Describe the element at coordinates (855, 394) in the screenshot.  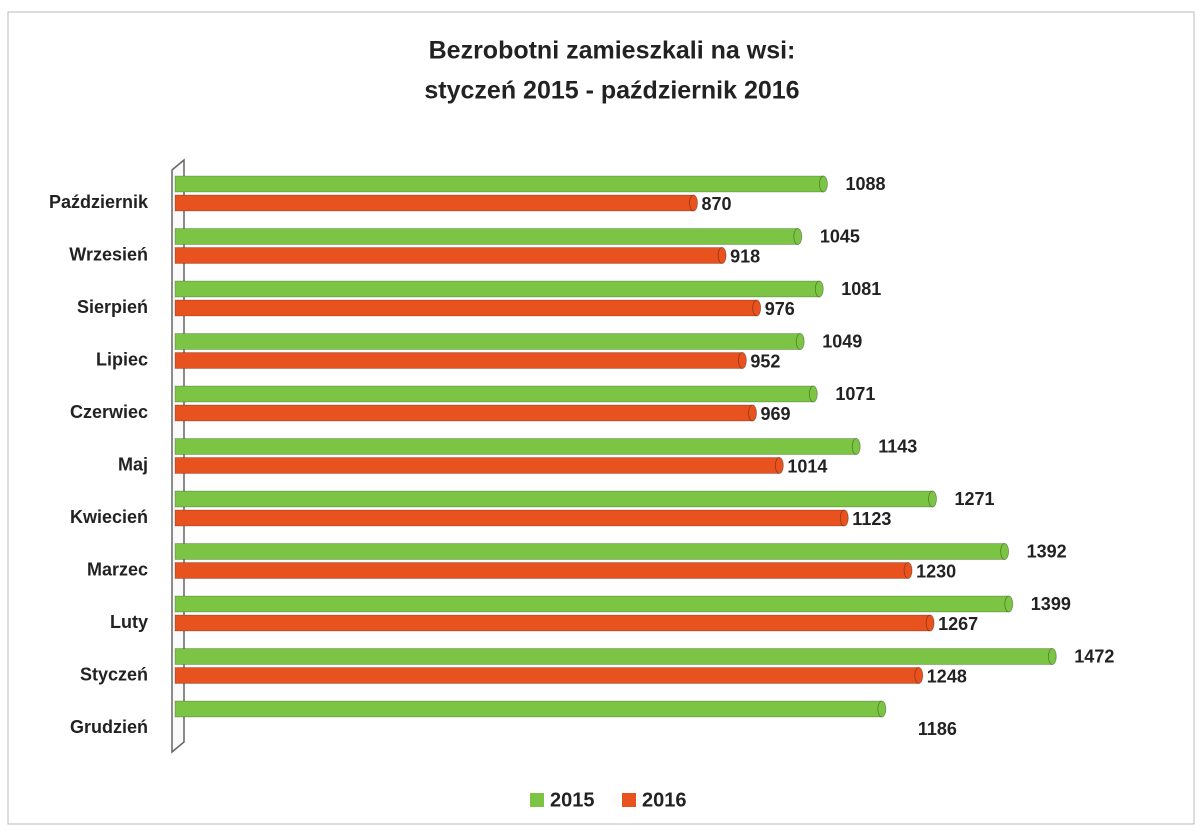
I see `data-label: 1071` at that location.